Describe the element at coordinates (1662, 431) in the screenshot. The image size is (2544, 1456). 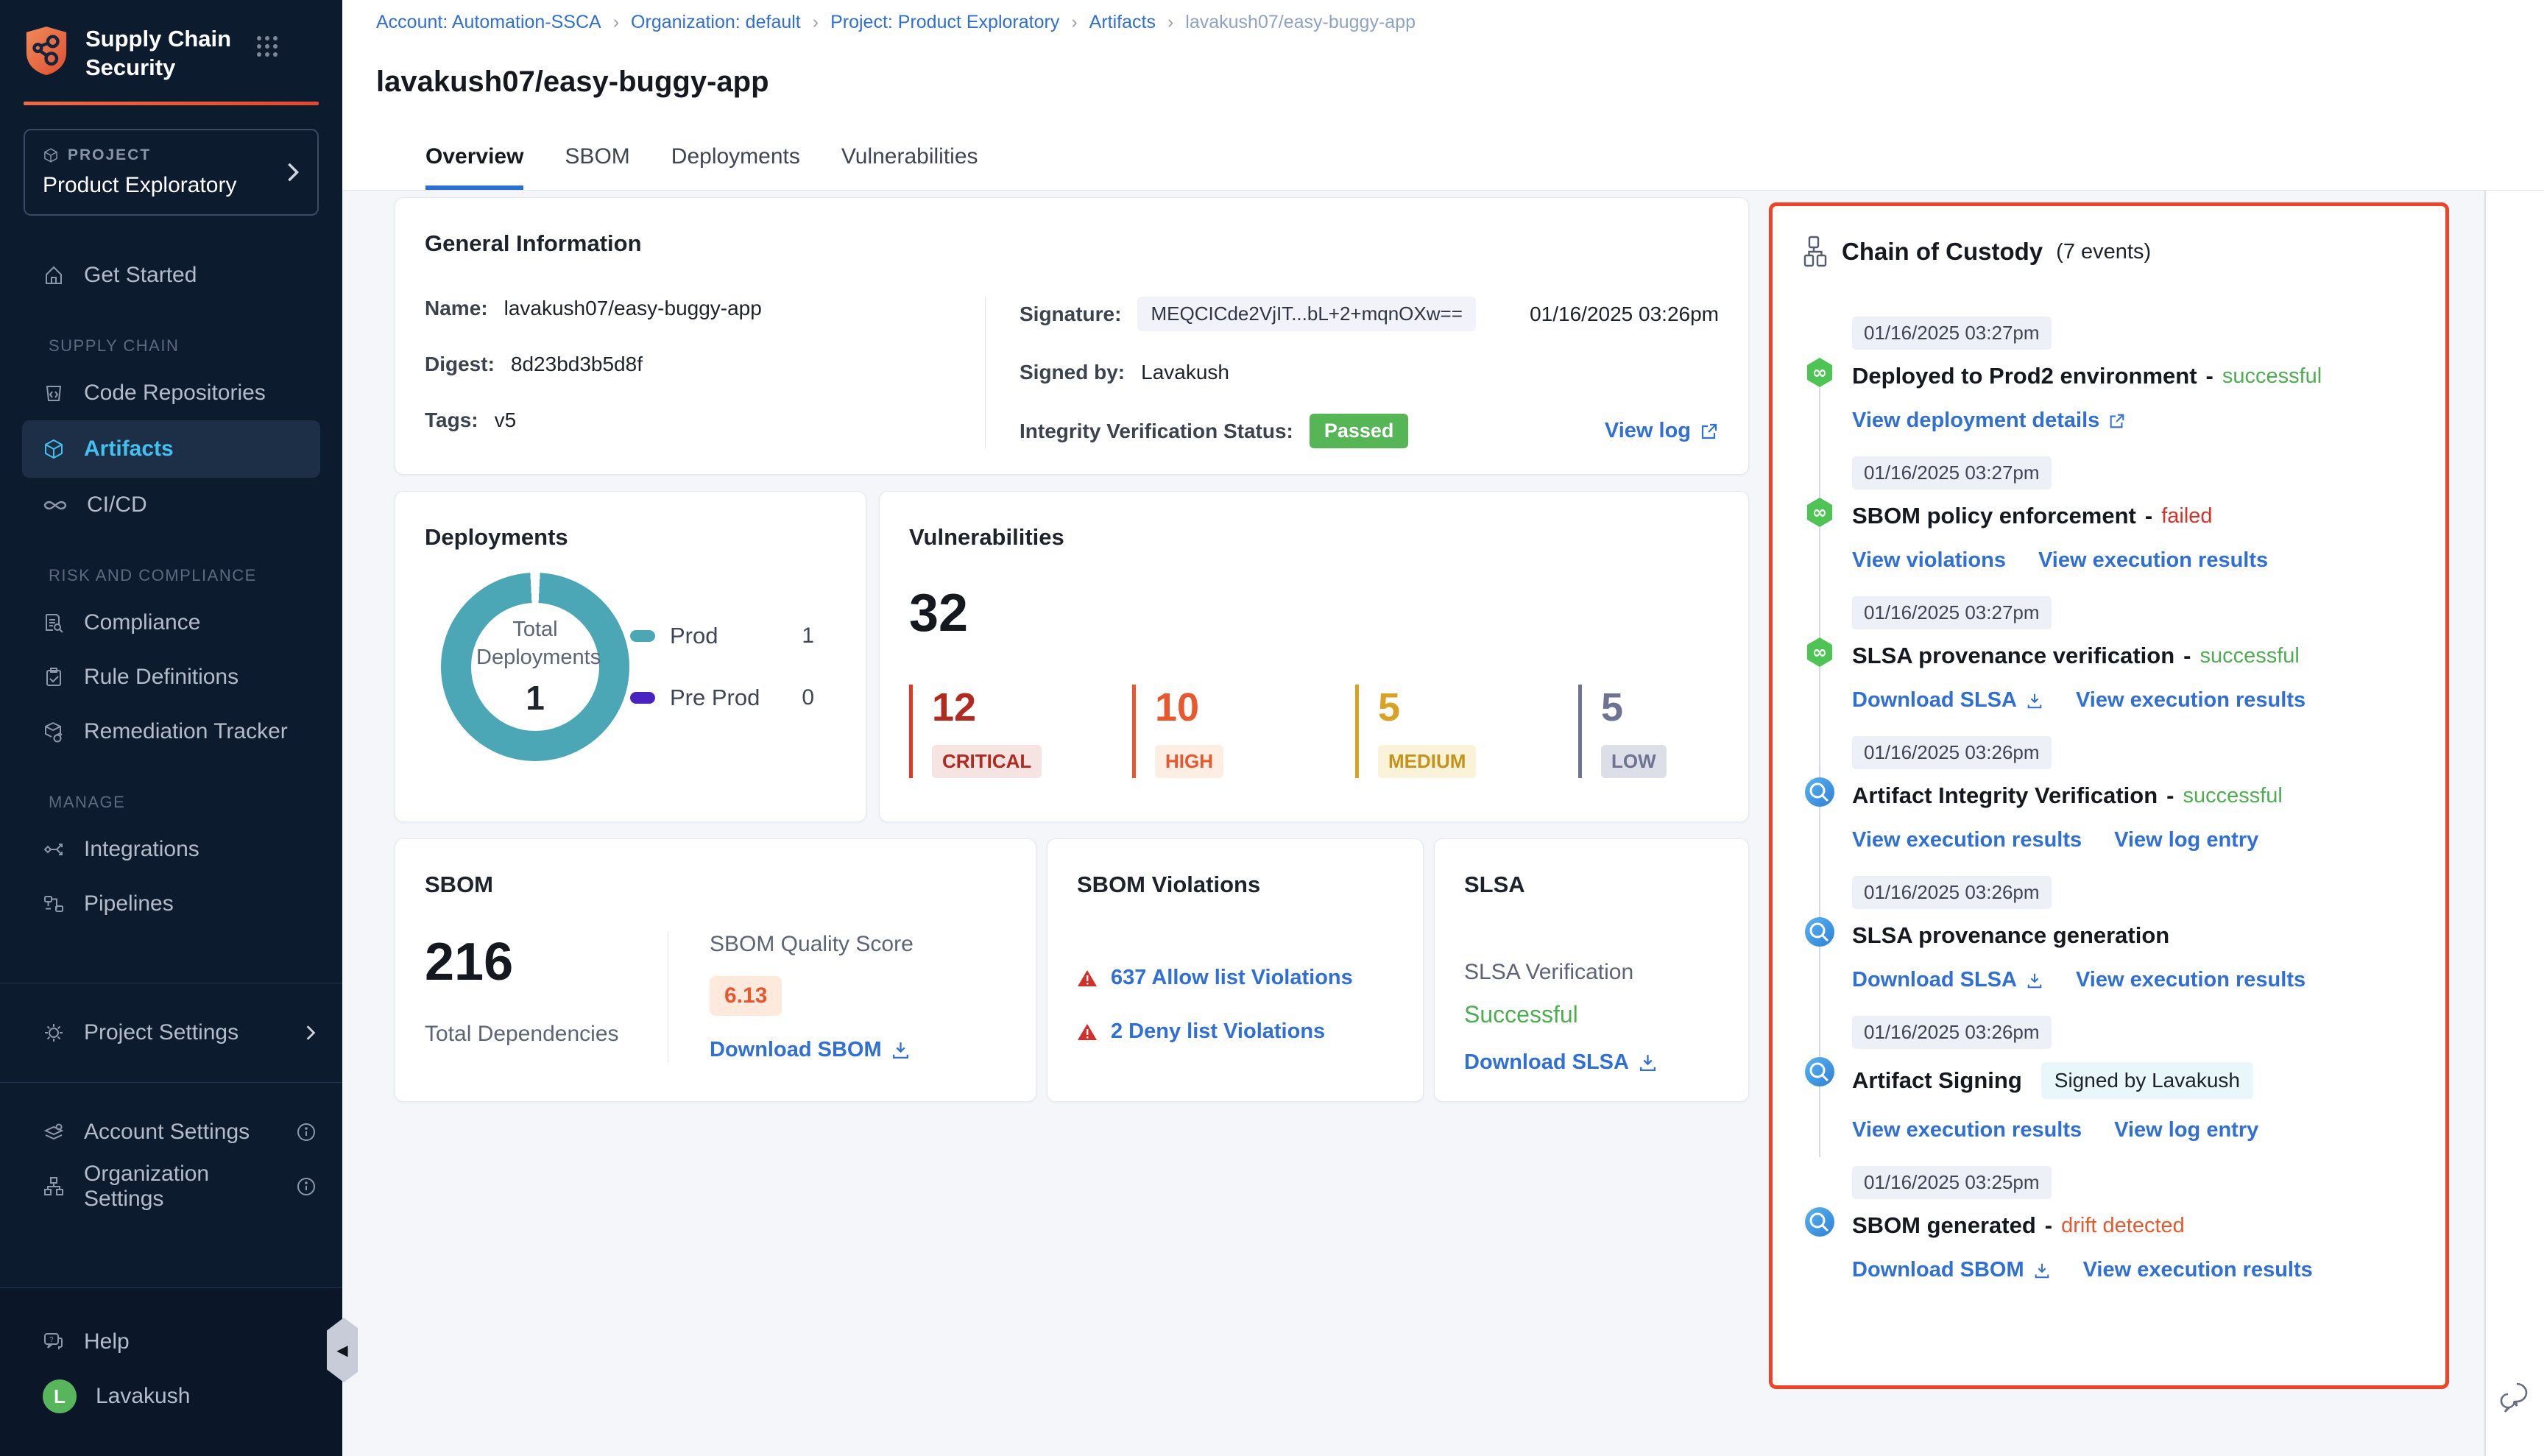
I see `view-log-link: View log` at that location.